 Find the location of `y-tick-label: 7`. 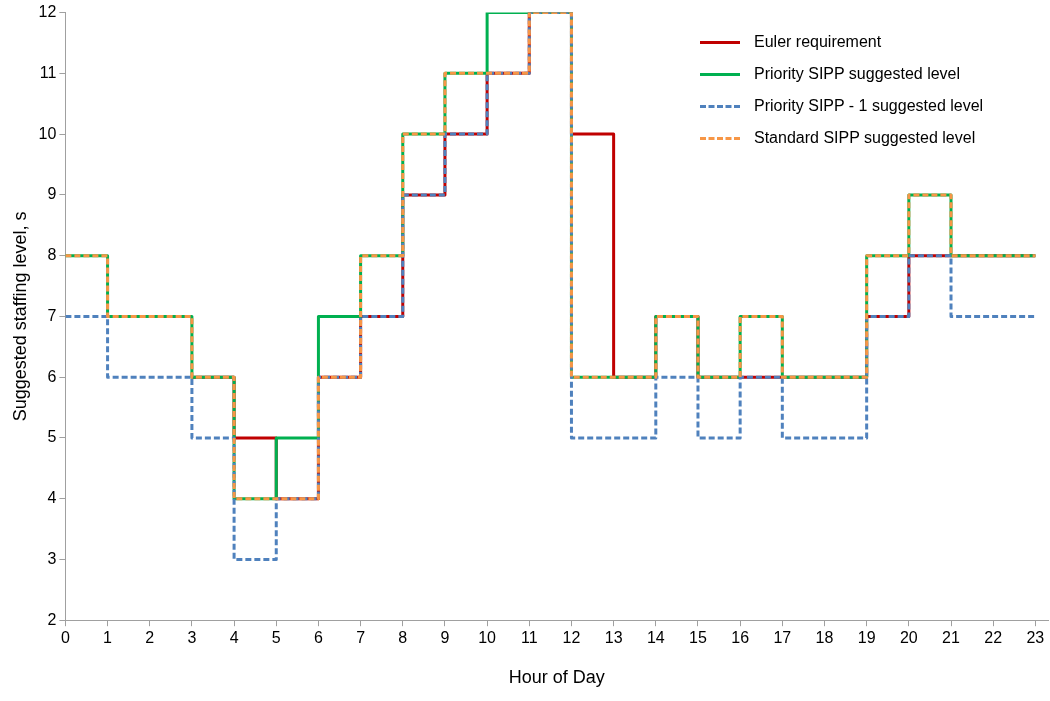

y-tick-label: 7 is located at coordinates (52, 315).